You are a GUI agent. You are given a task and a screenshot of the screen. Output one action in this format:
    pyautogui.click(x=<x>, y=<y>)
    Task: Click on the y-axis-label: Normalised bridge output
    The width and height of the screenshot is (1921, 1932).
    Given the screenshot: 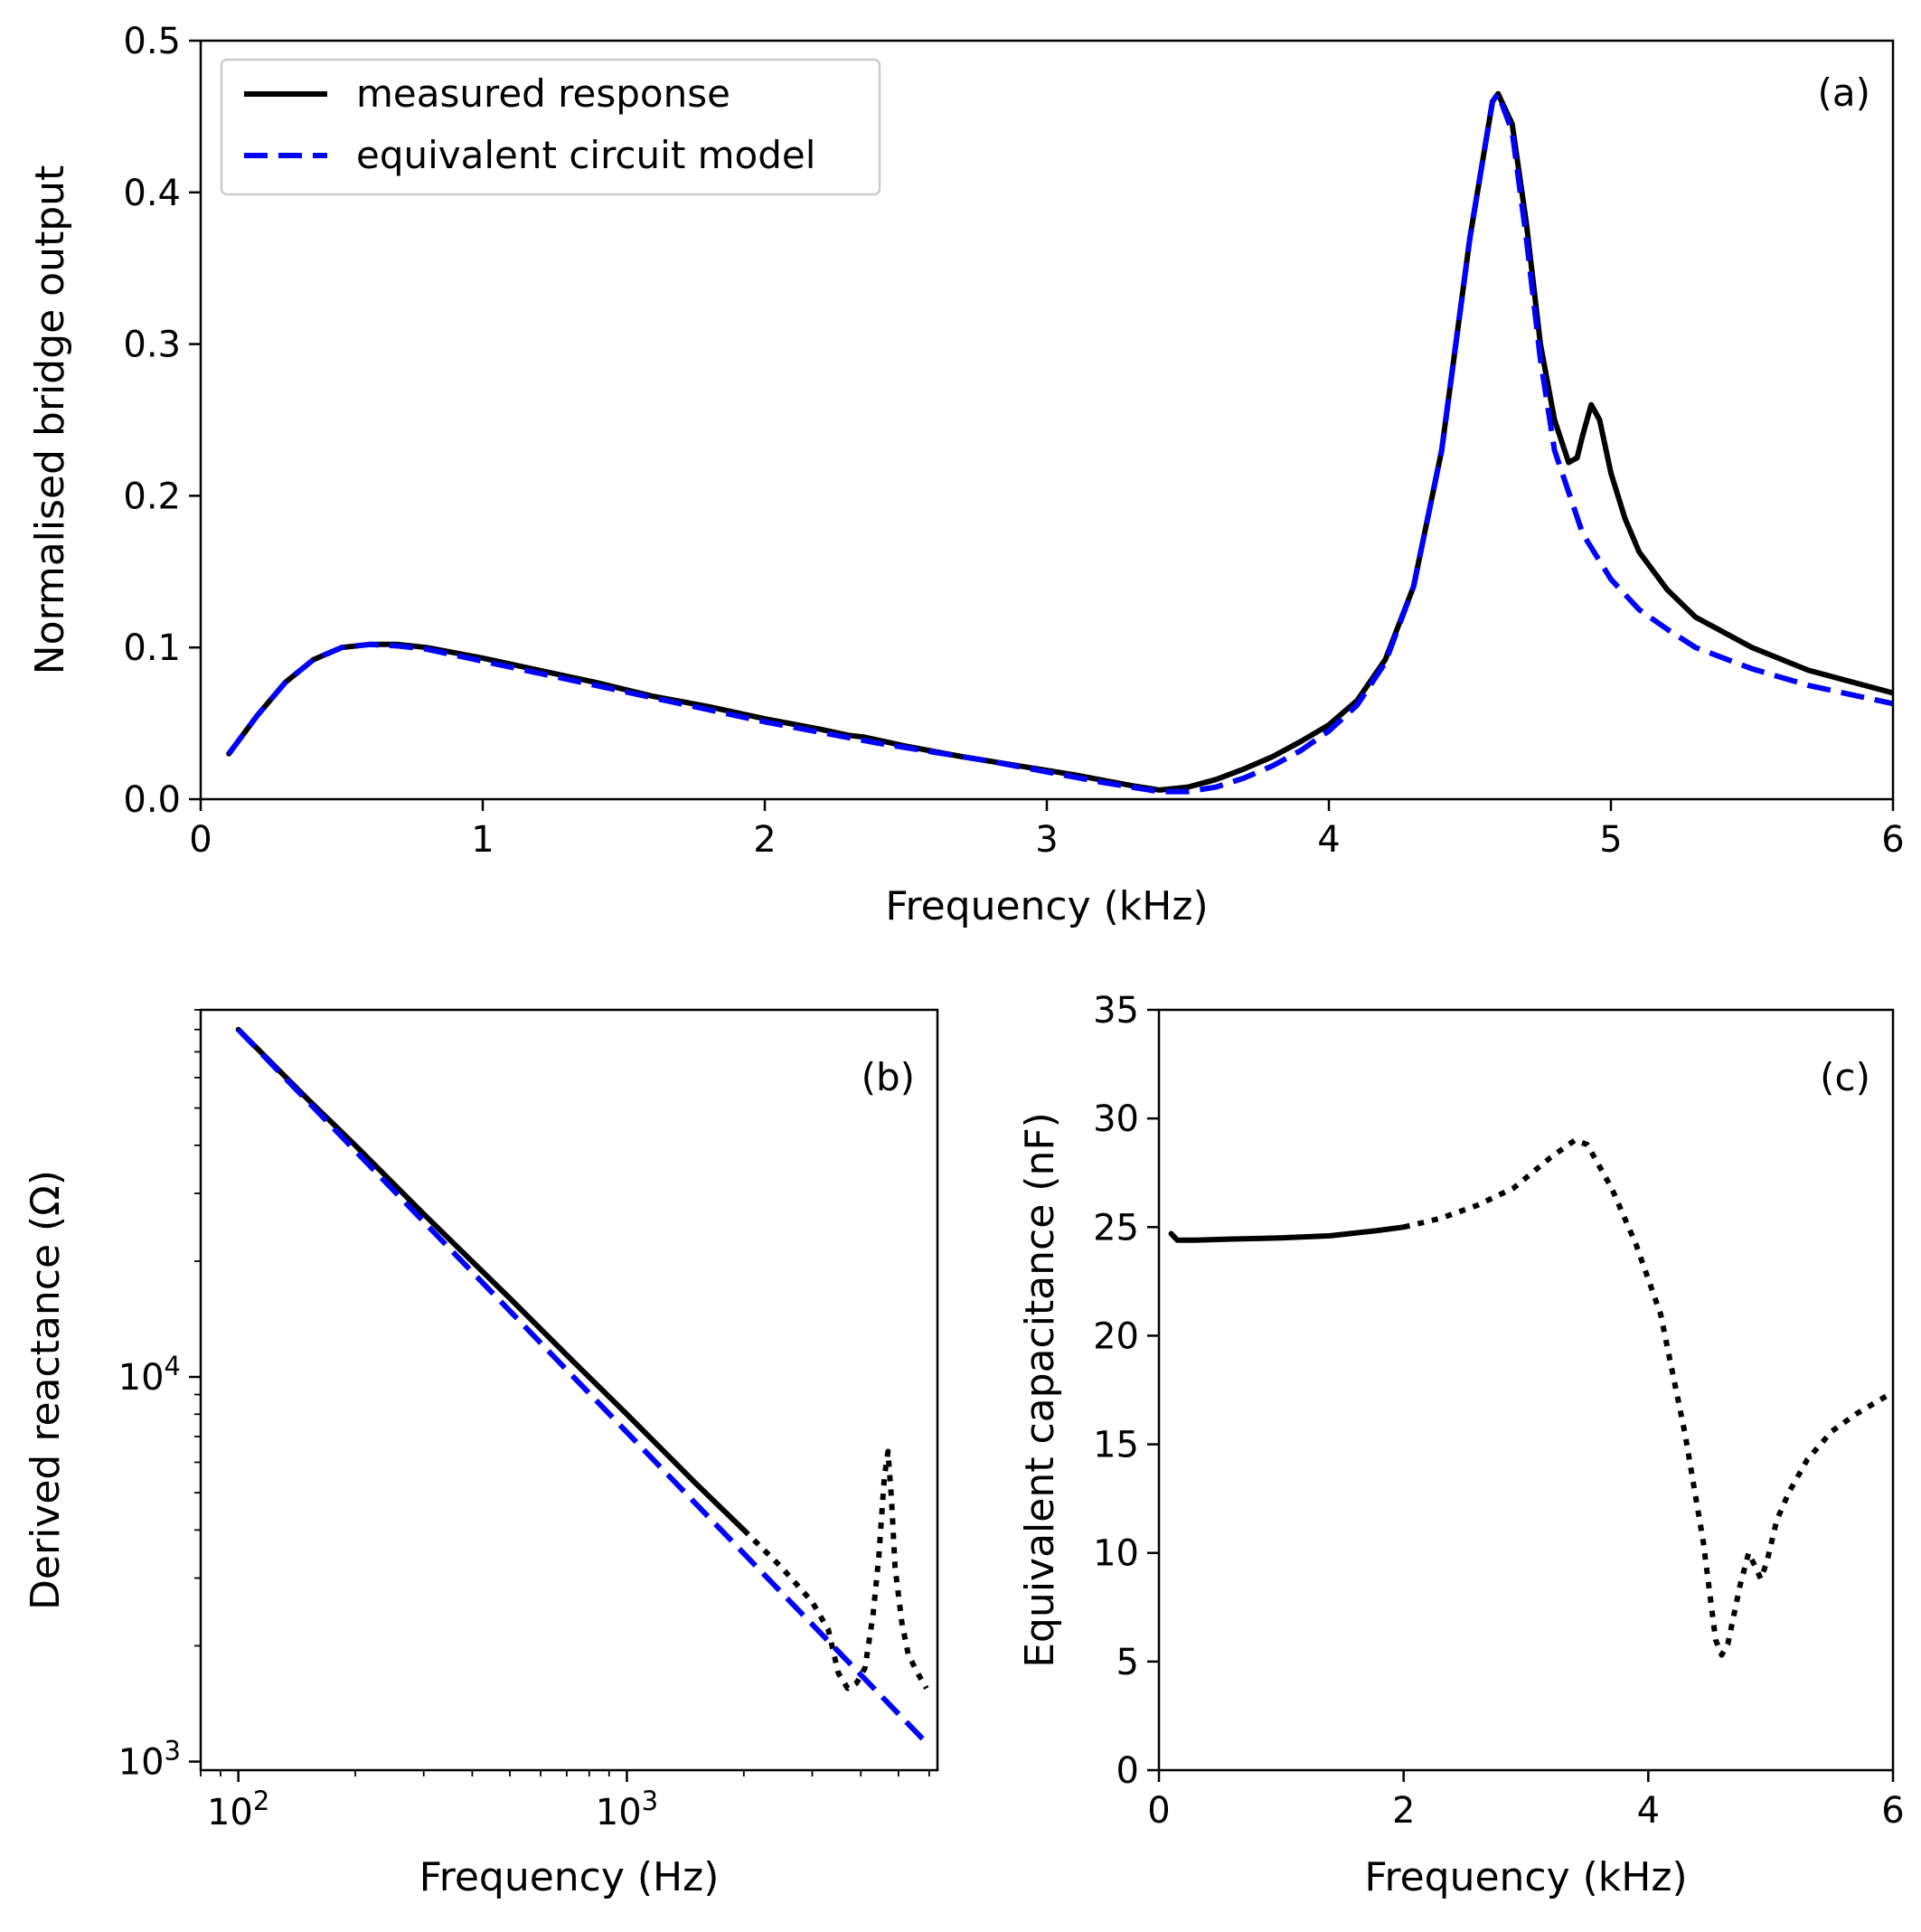 What is the action you would take?
    pyautogui.click(x=50, y=420)
    